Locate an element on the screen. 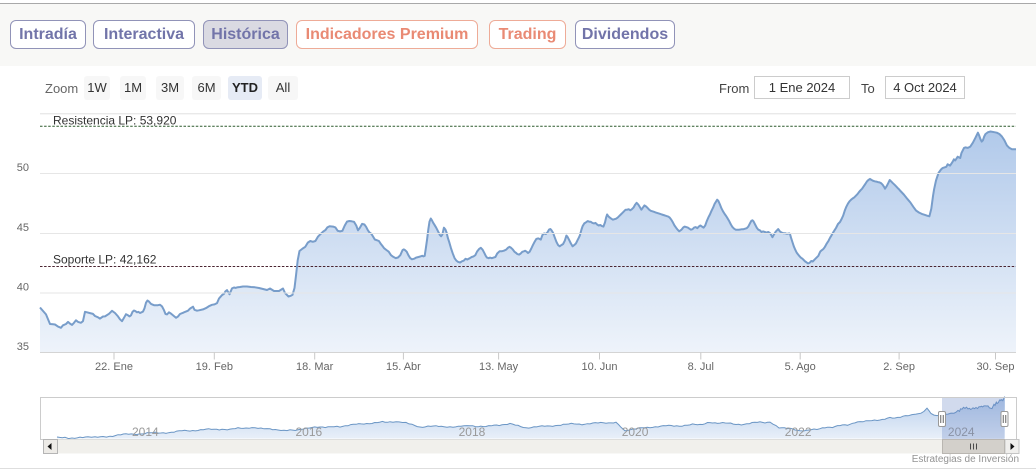 Image resolution: width=1036 pixels, height=475 pixels. svg-text: 8. Jul is located at coordinates (701, 367).